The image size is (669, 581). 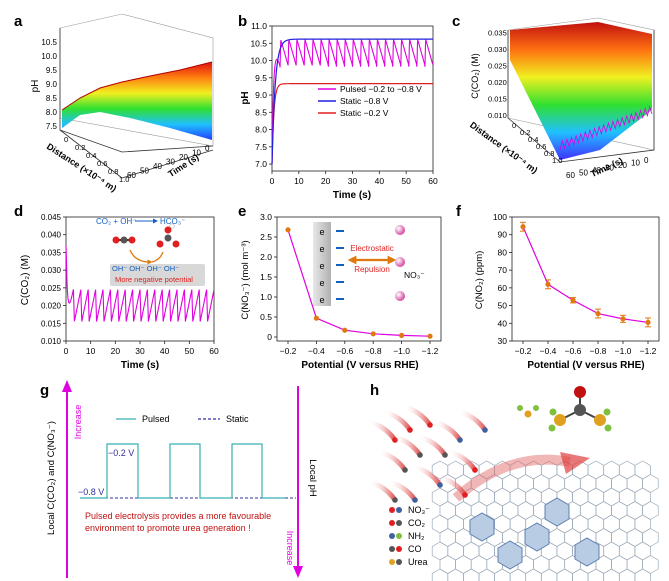 I want to click on inset-electrostatic: Electrostatic, so click(x=372, y=248).